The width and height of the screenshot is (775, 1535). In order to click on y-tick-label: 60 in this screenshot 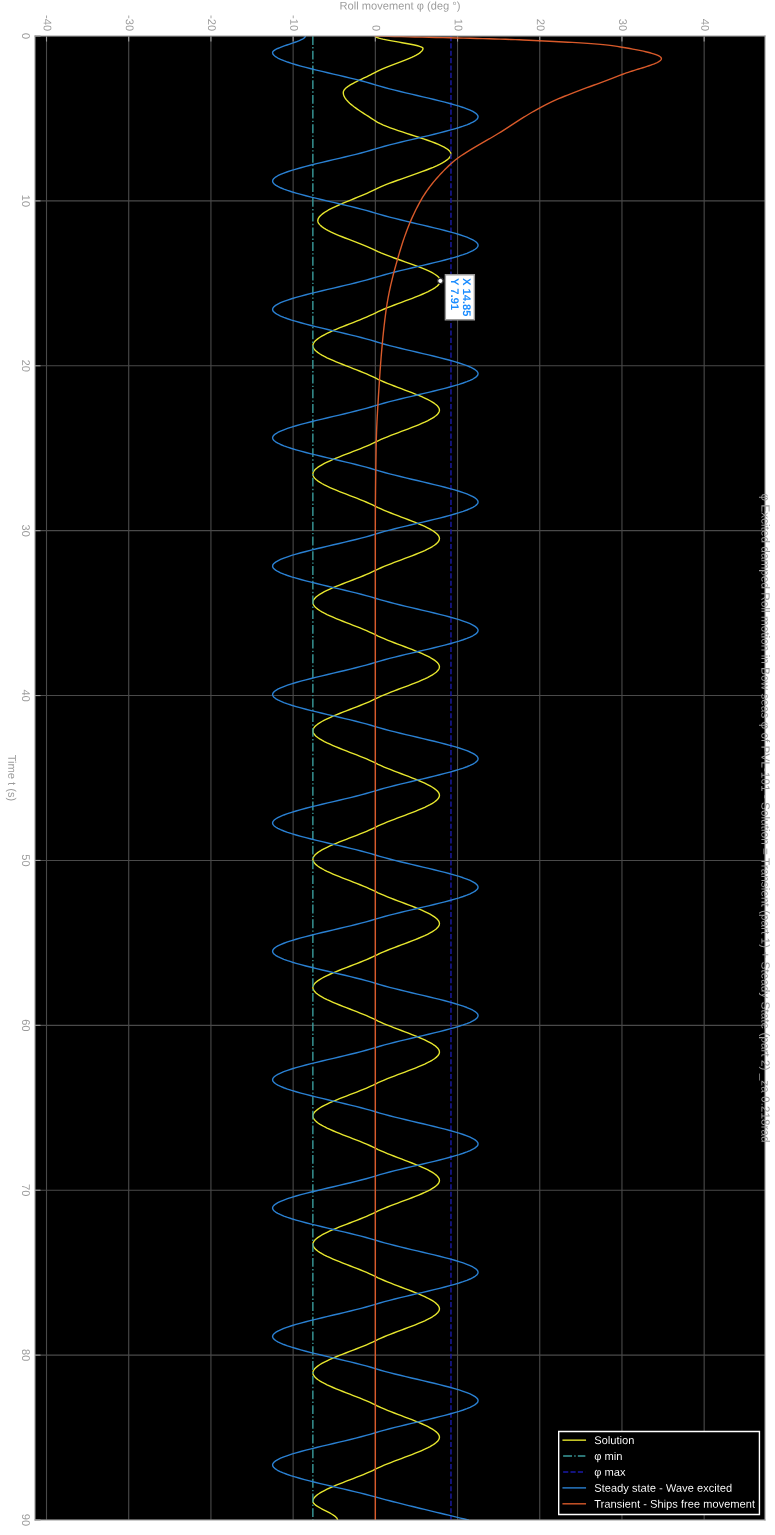, I will do `click(25, 1025)`.